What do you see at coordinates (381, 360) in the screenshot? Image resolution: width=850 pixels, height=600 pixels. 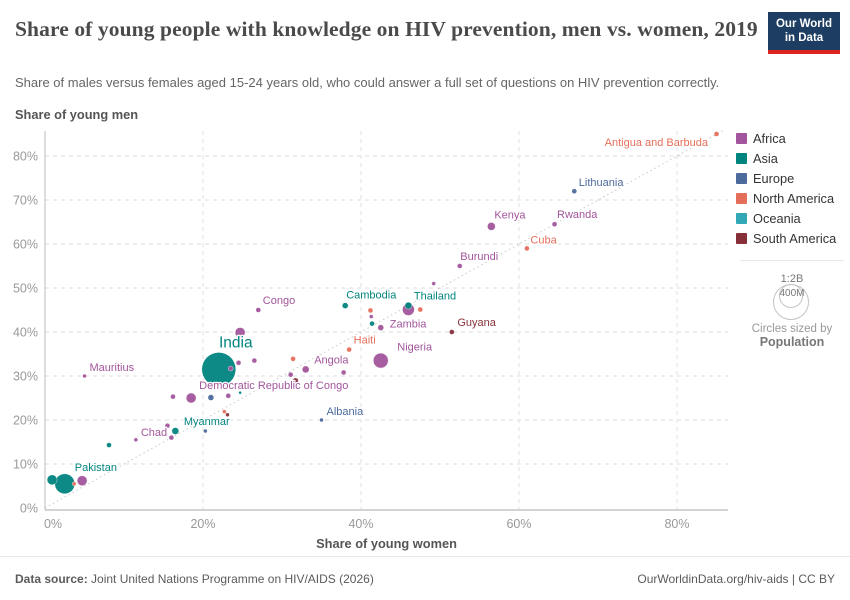 I see `data-point-nigeria` at bounding box center [381, 360].